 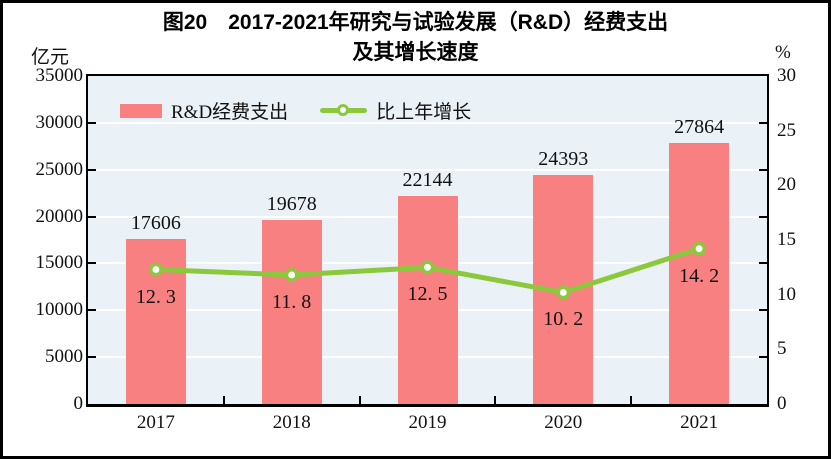 What do you see at coordinates (78, 403) in the screenshot?
I see `left-axis-tick-label: 0` at bounding box center [78, 403].